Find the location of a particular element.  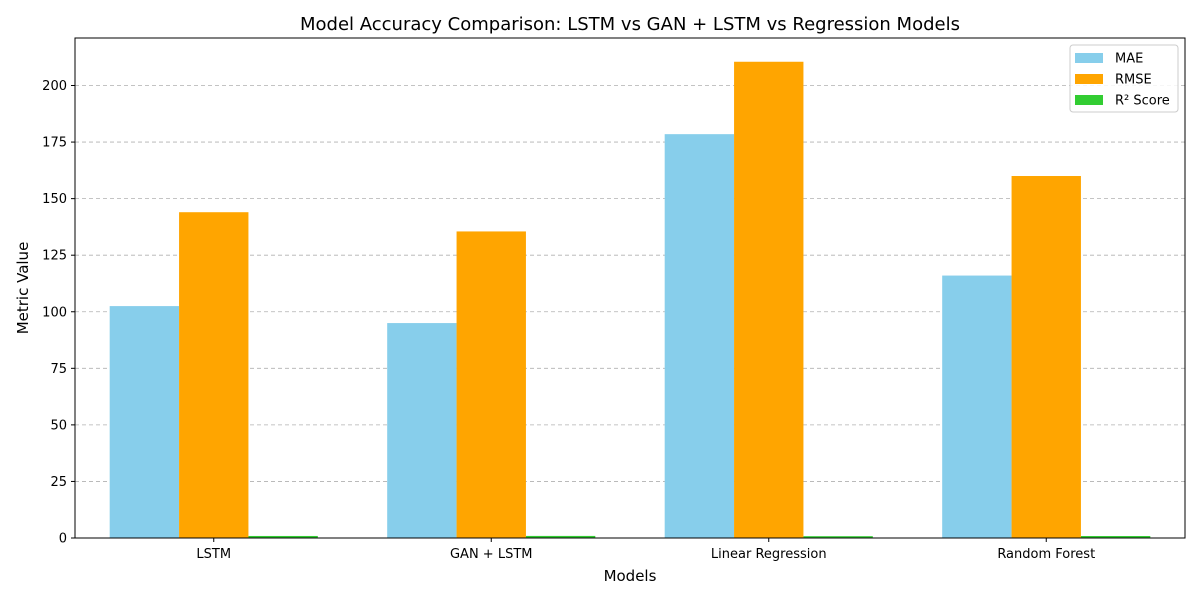

x-tick-label: LSTM is located at coordinates (213, 554).